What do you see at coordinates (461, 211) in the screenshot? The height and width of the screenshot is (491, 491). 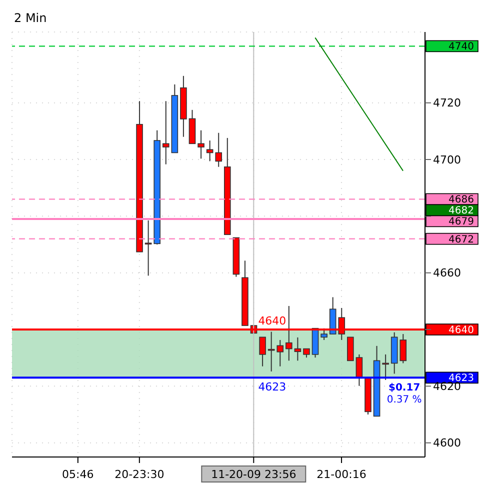 I see `text: 4682` at bounding box center [461, 211].